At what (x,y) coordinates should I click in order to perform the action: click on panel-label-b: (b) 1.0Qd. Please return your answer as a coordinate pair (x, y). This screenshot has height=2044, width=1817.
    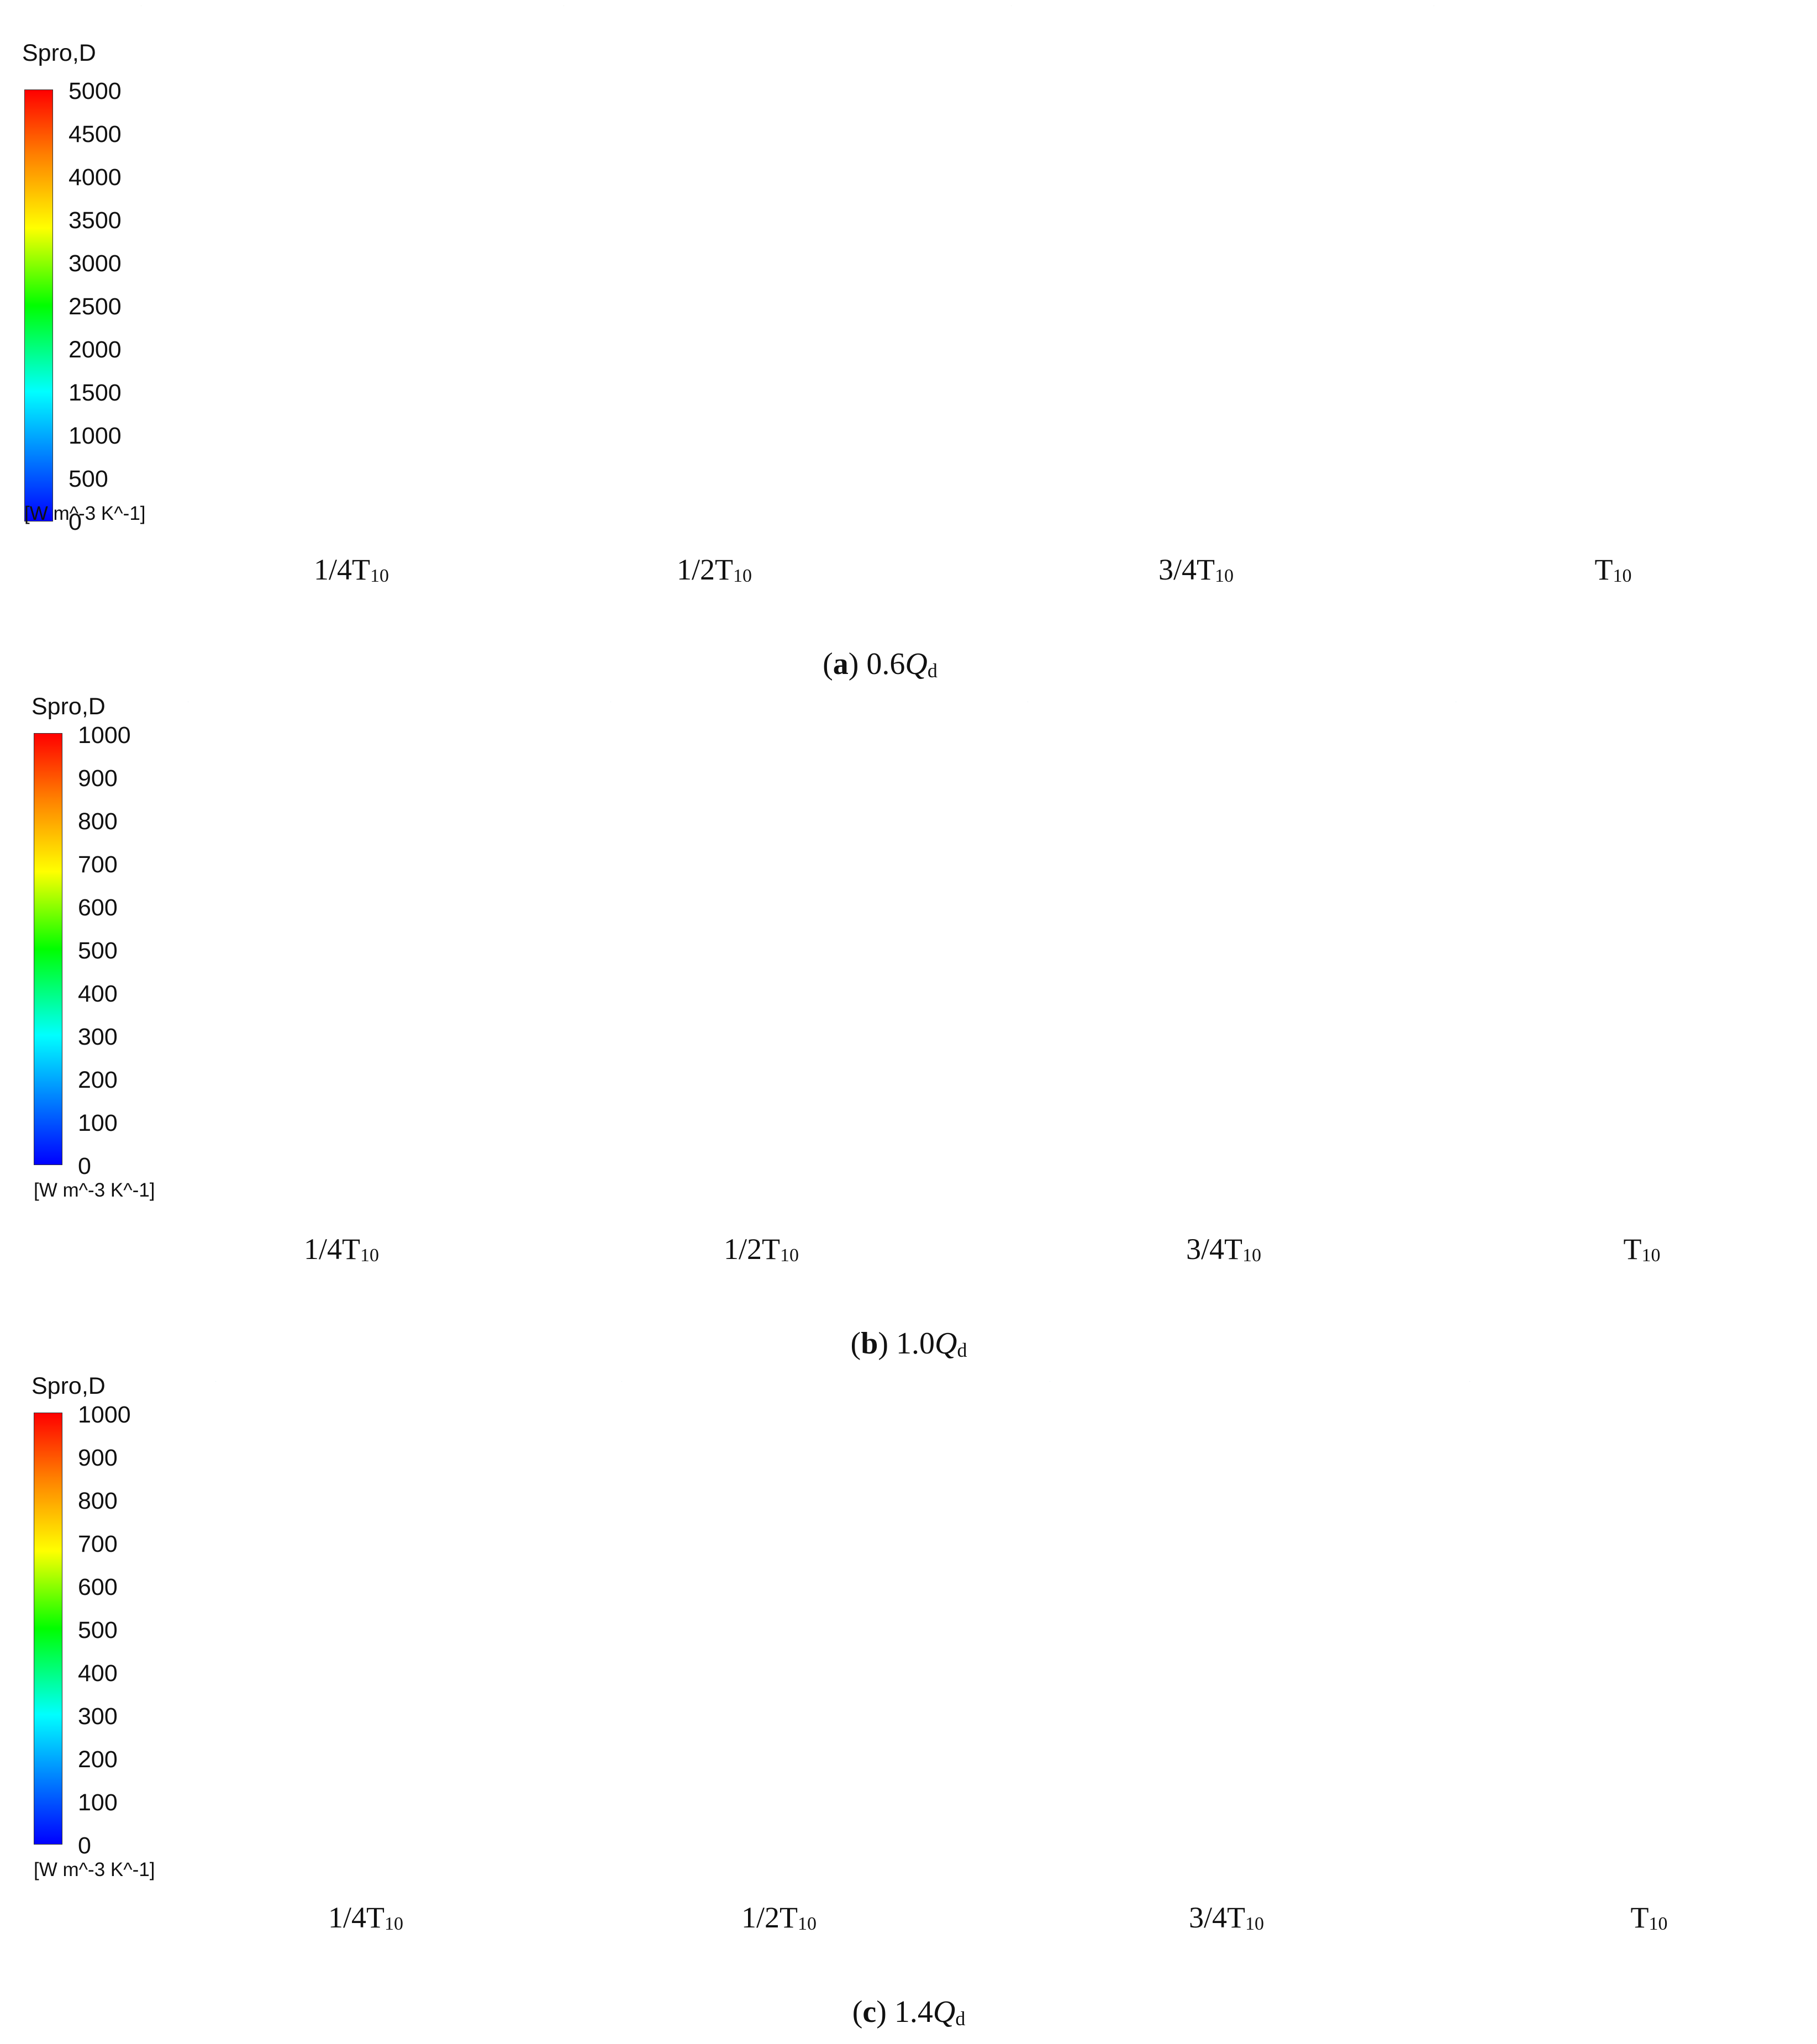
    Looking at the image, I should click on (908, 1343).